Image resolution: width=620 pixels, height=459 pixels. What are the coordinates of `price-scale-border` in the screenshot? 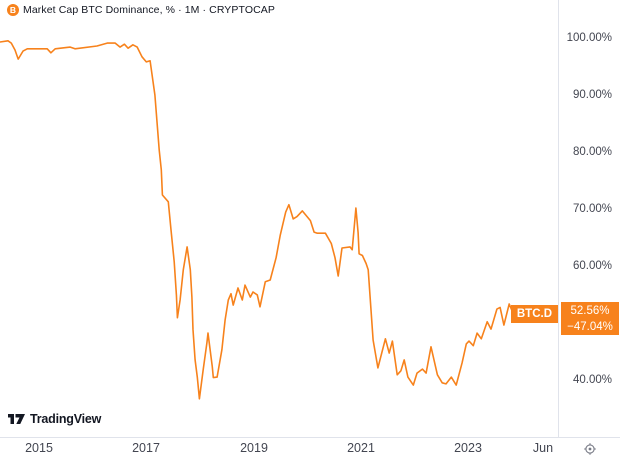 It's located at (558, 218).